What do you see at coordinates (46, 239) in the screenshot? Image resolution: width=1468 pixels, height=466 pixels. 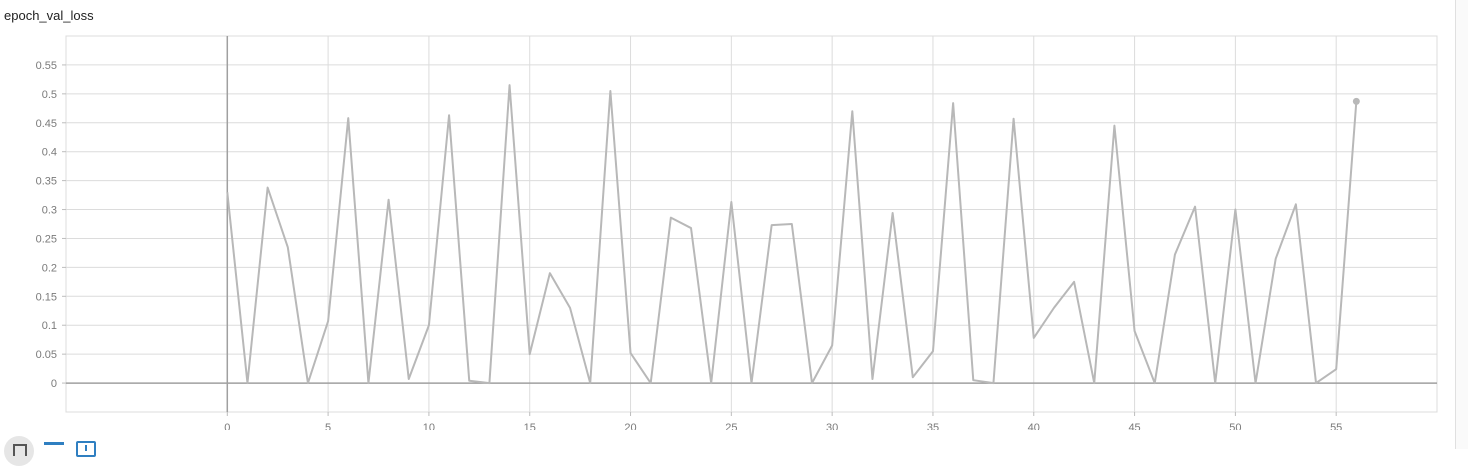 I see `y-tick-label: 0.25` at bounding box center [46, 239].